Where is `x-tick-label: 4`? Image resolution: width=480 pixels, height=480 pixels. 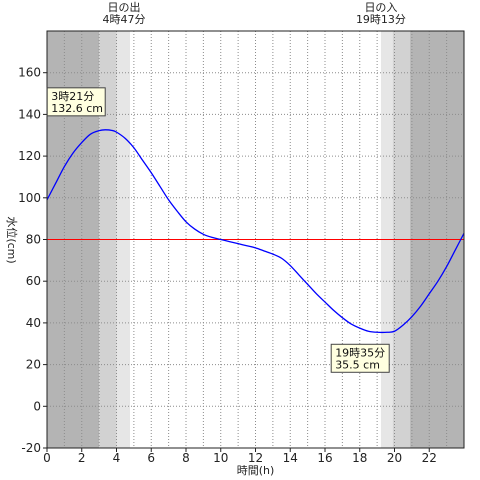 x-tick-label: 4 is located at coordinates (117, 458).